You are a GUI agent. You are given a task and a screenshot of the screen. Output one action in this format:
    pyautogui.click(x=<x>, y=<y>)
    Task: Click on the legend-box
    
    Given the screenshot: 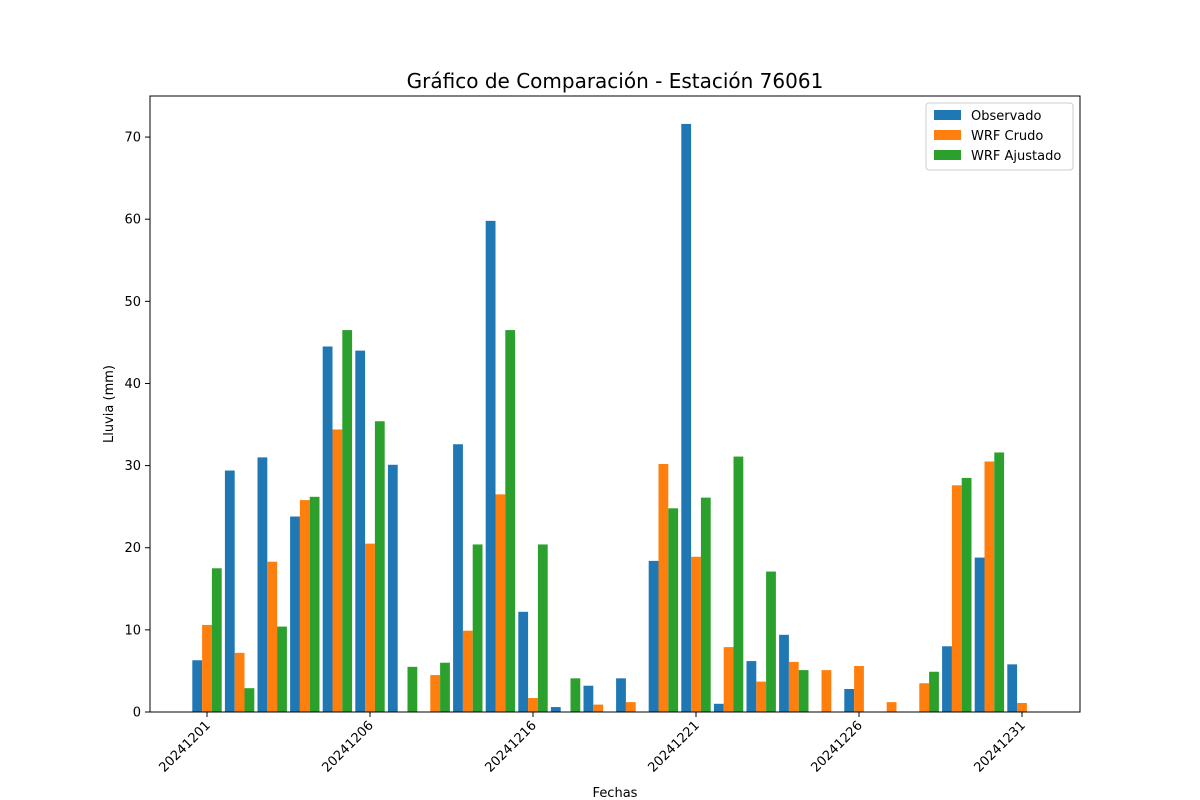 What is the action you would take?
    pyautogui.click(x=999, y=136)
    